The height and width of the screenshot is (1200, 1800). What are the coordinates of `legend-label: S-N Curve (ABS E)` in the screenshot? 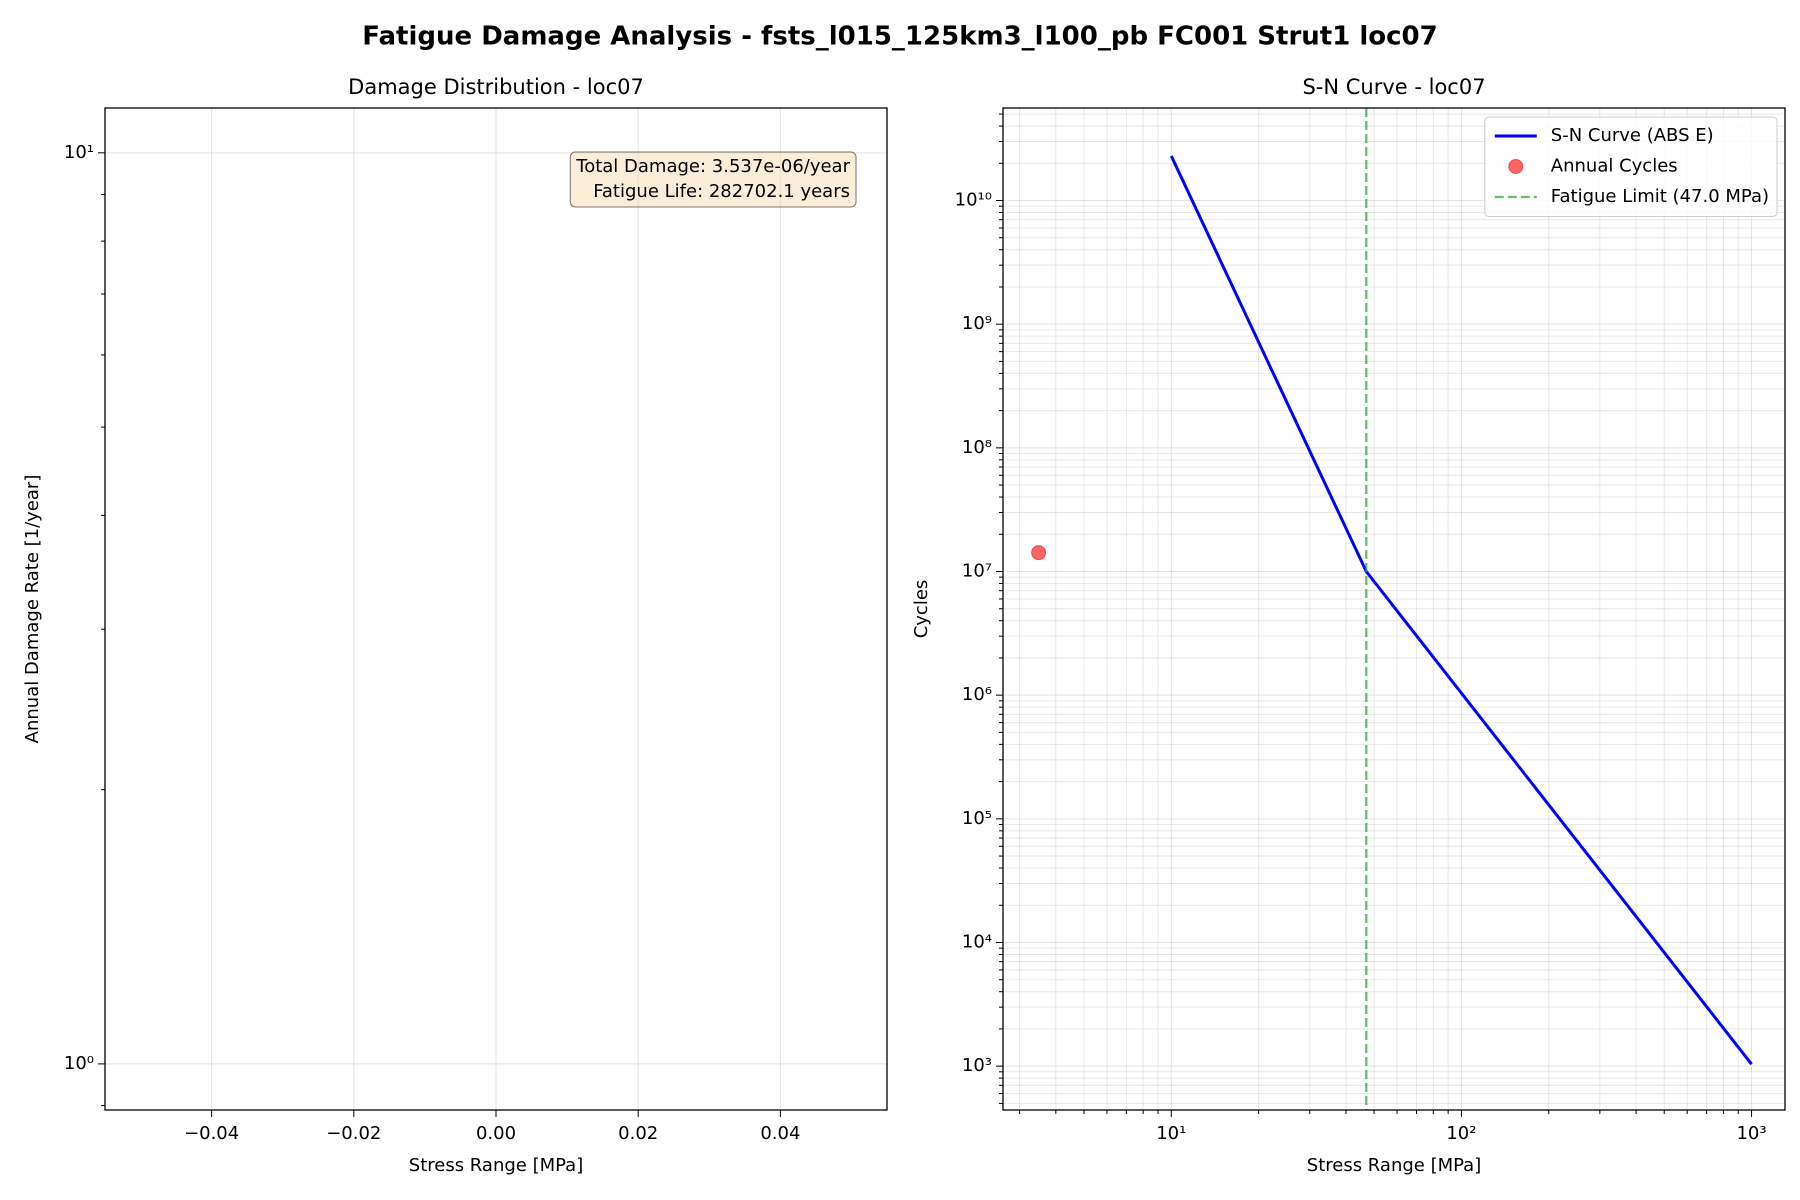 It's located at (1632, 135).